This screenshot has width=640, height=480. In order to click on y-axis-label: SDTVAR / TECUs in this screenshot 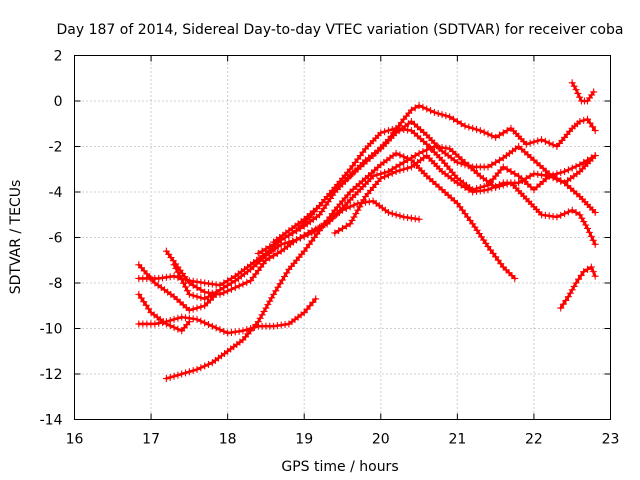, I will do `click(16, 237)`.